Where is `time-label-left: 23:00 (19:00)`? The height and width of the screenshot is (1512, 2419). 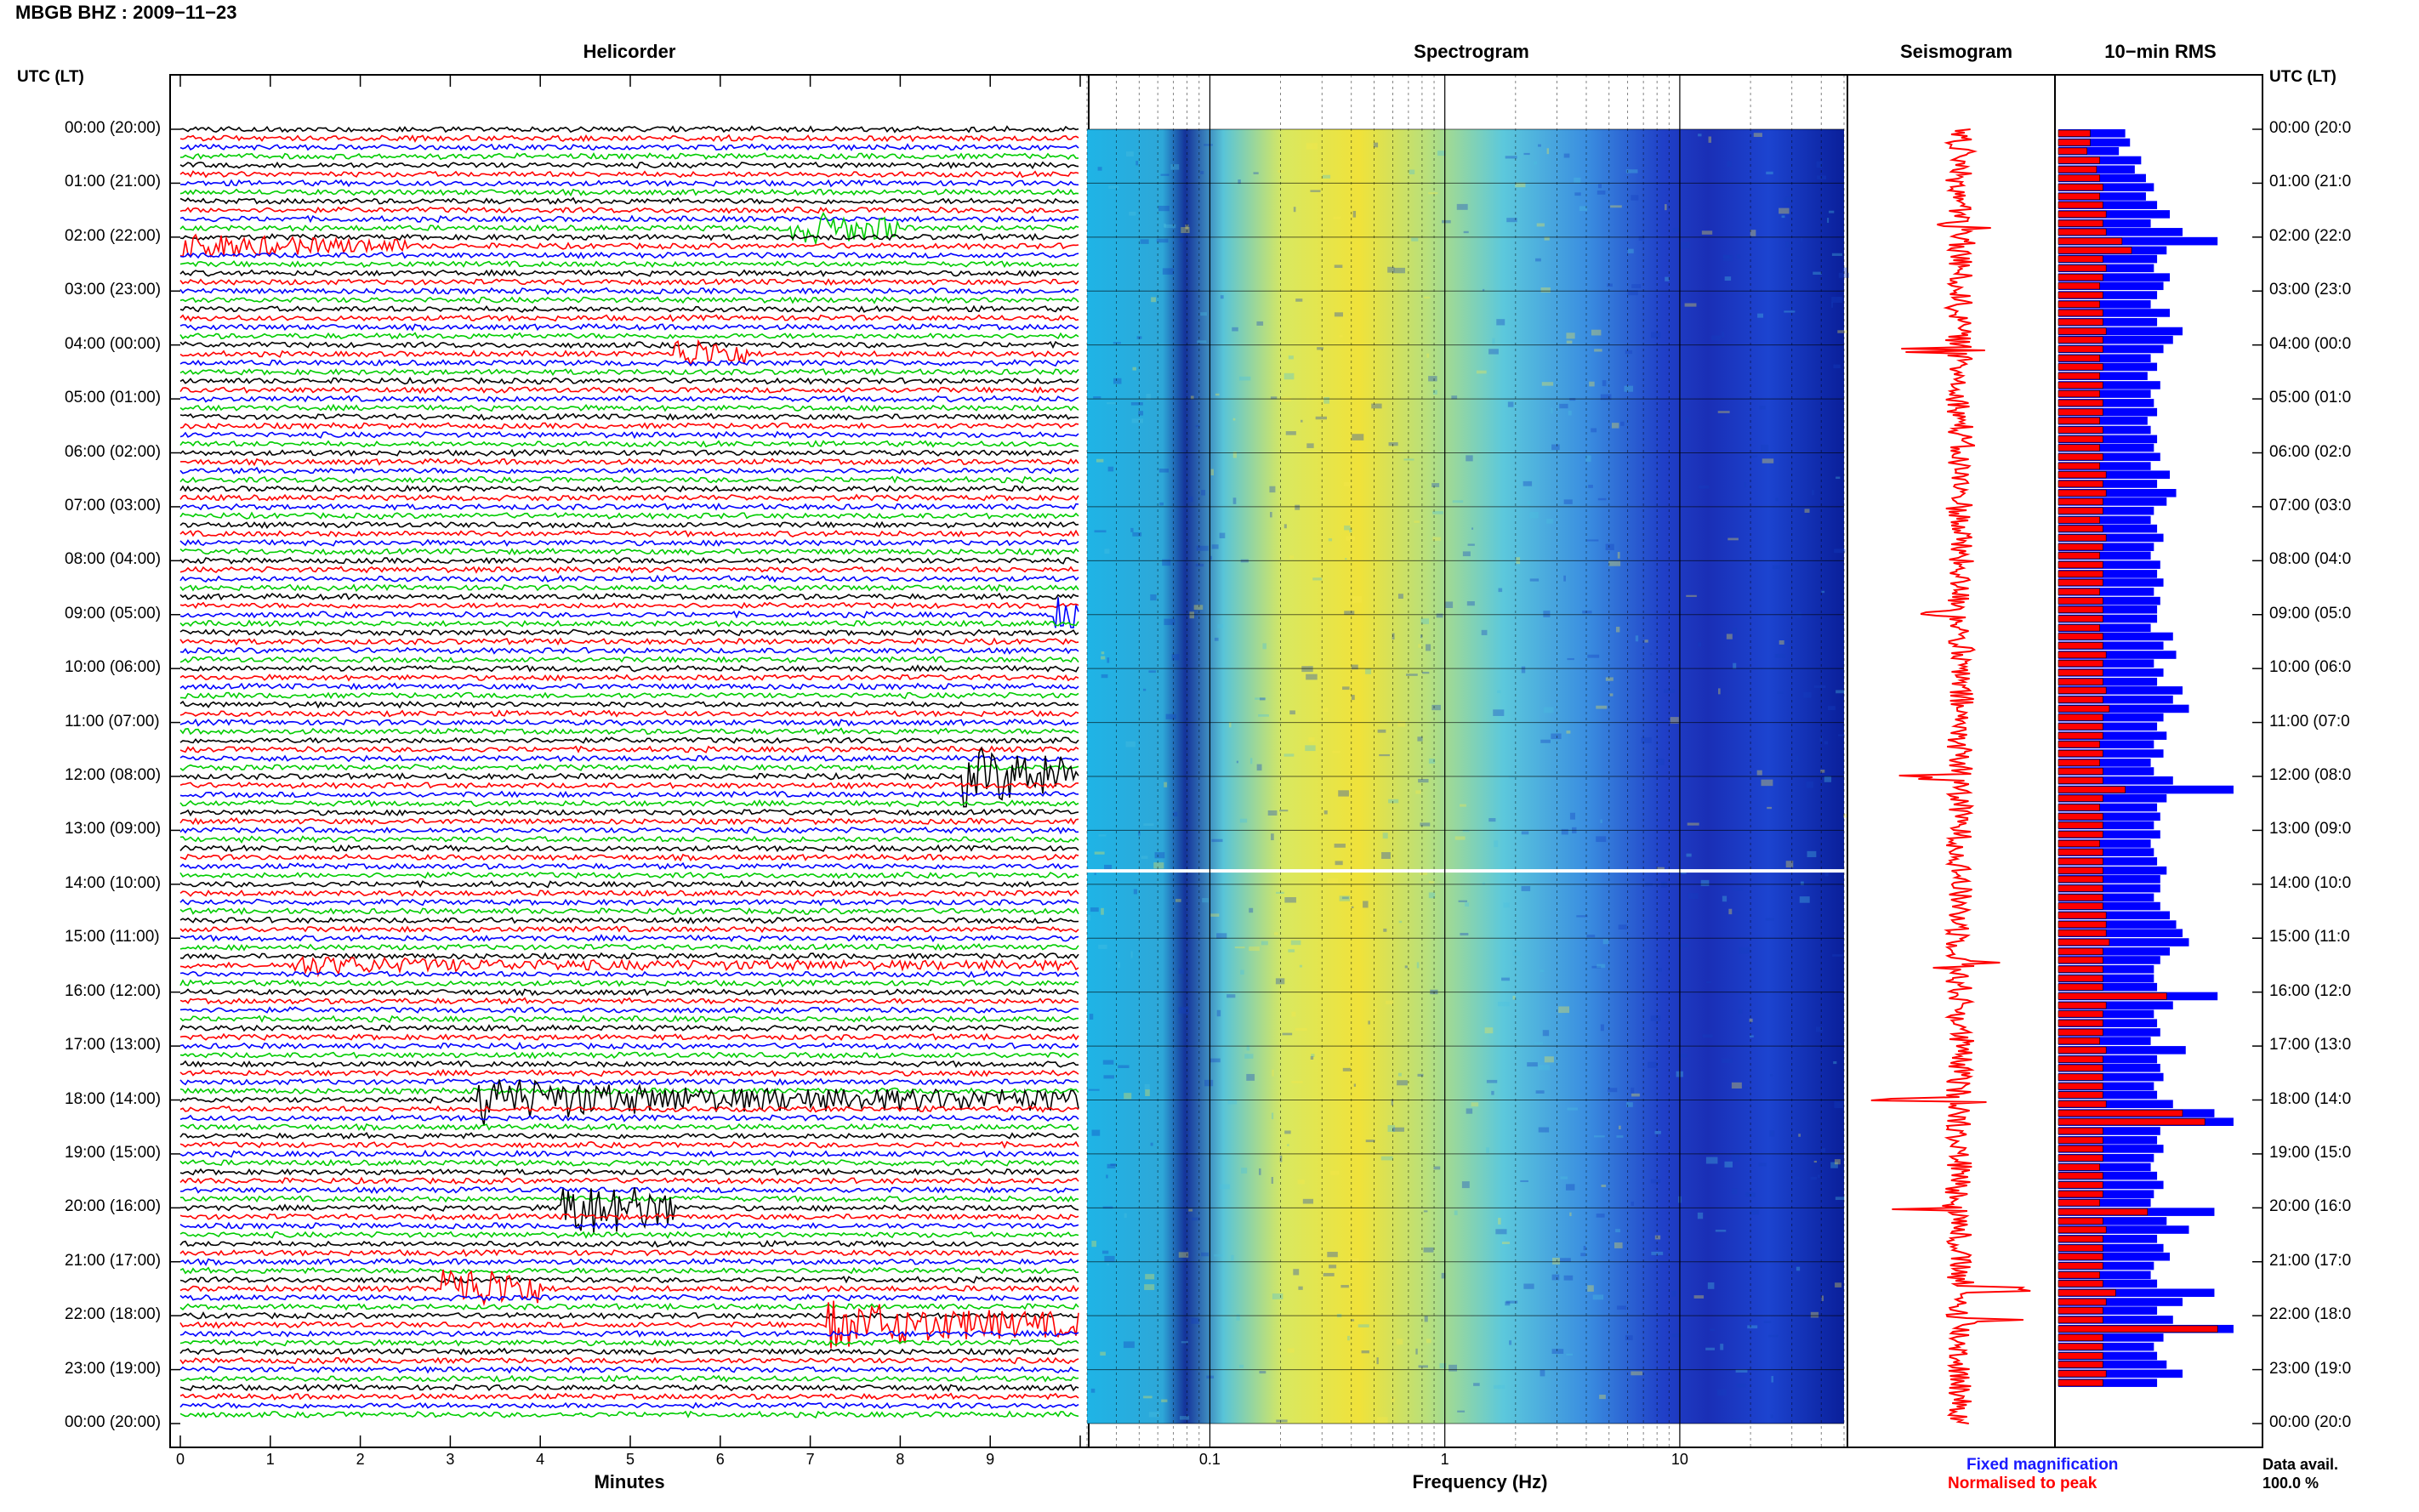
time-label-left: 23:00 (19:00) is located at coordinates (113, 1368).